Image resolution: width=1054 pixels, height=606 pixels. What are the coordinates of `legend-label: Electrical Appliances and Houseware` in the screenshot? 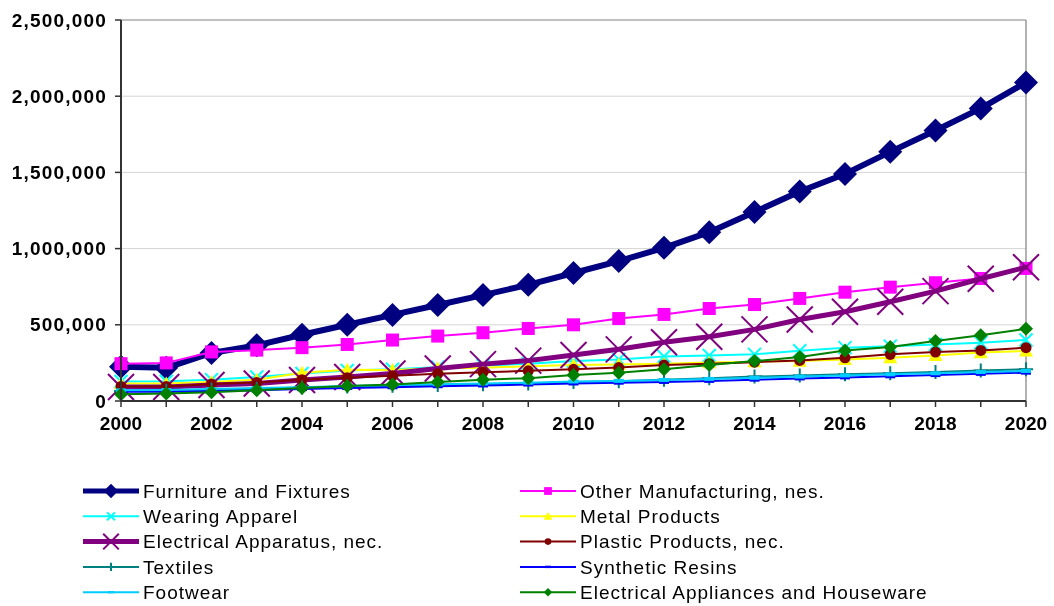 It's located at (754, 592).